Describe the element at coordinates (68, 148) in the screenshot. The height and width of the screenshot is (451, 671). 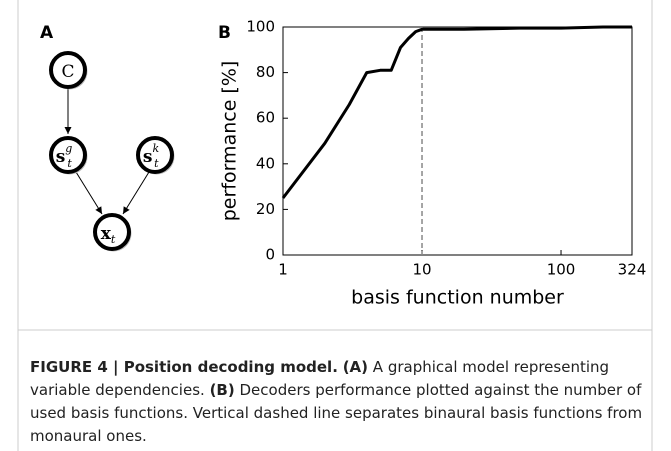
I see `node-sup: g` at that location.